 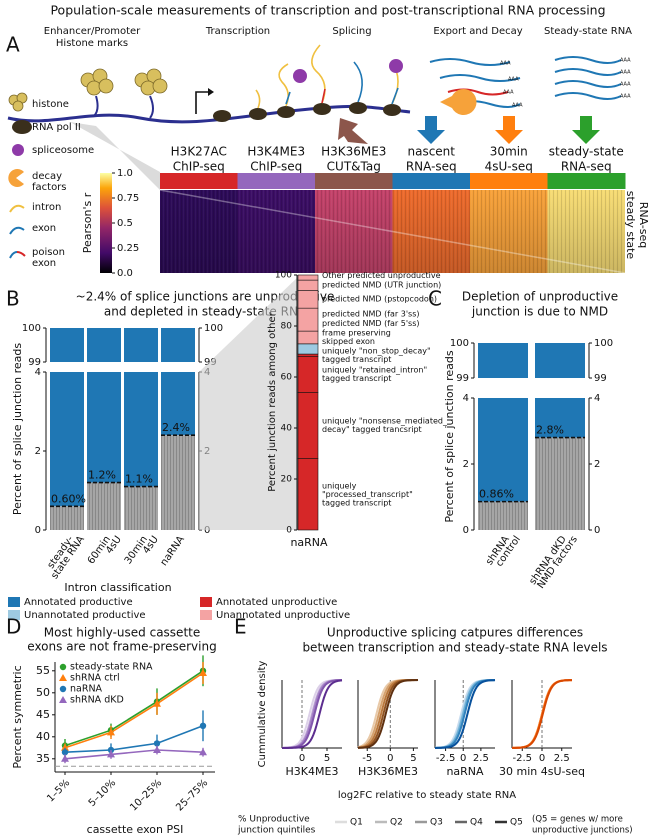 I want to click on x-tick-label: 2.5, so click(x=481, y=758).